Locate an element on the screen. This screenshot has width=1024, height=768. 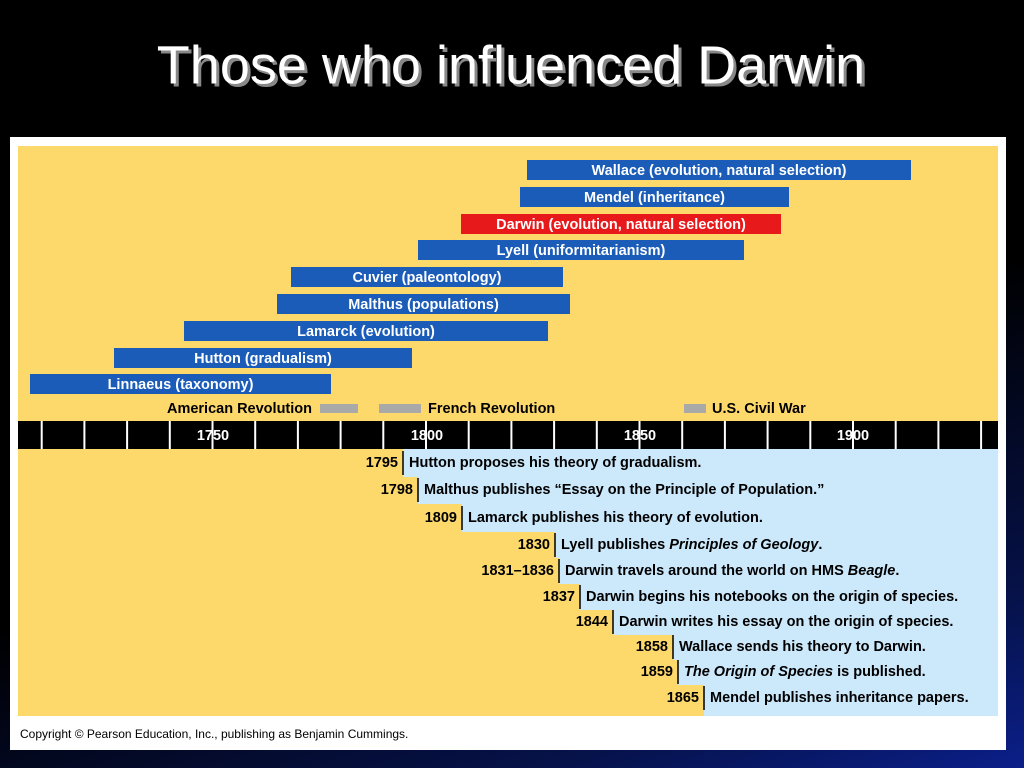
event-year: 1837 is located at coordinates (559, 597).